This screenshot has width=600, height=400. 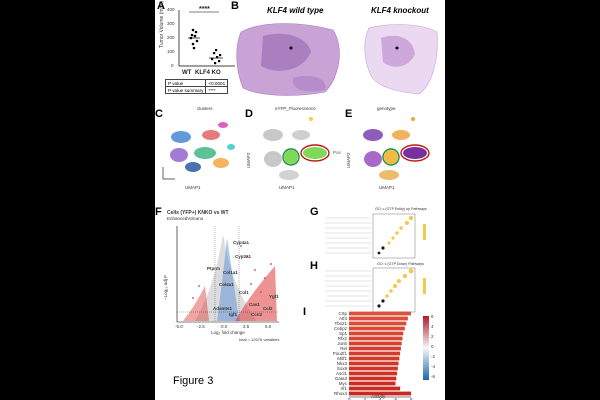 What do you see at coordinates (314, 212) in the screenshot?
I see `panel-g-label: G` at bounding box center [314, 212].